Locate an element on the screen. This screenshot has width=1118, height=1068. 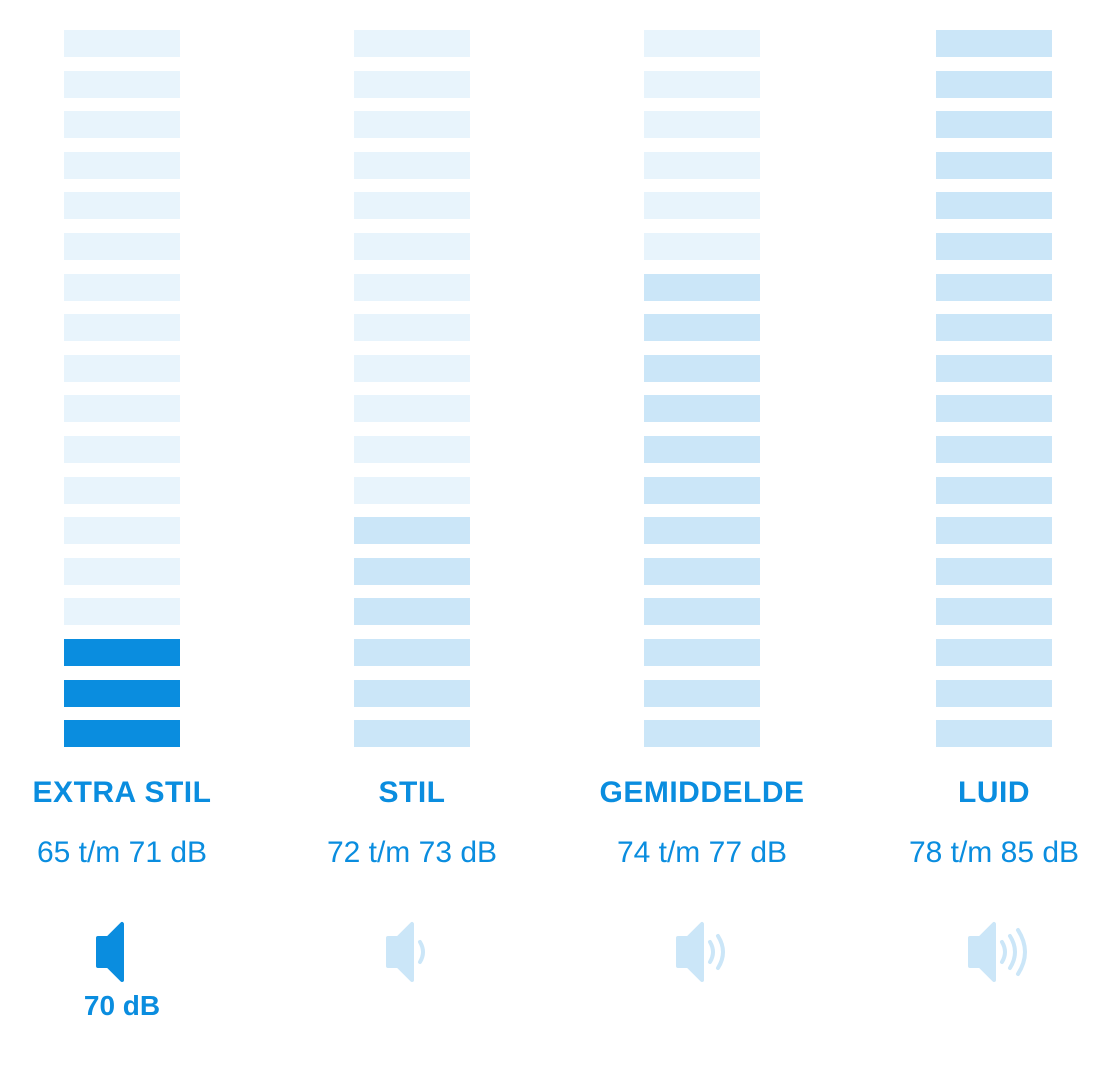
level-label: LUID is located at coordinates (994, 792).